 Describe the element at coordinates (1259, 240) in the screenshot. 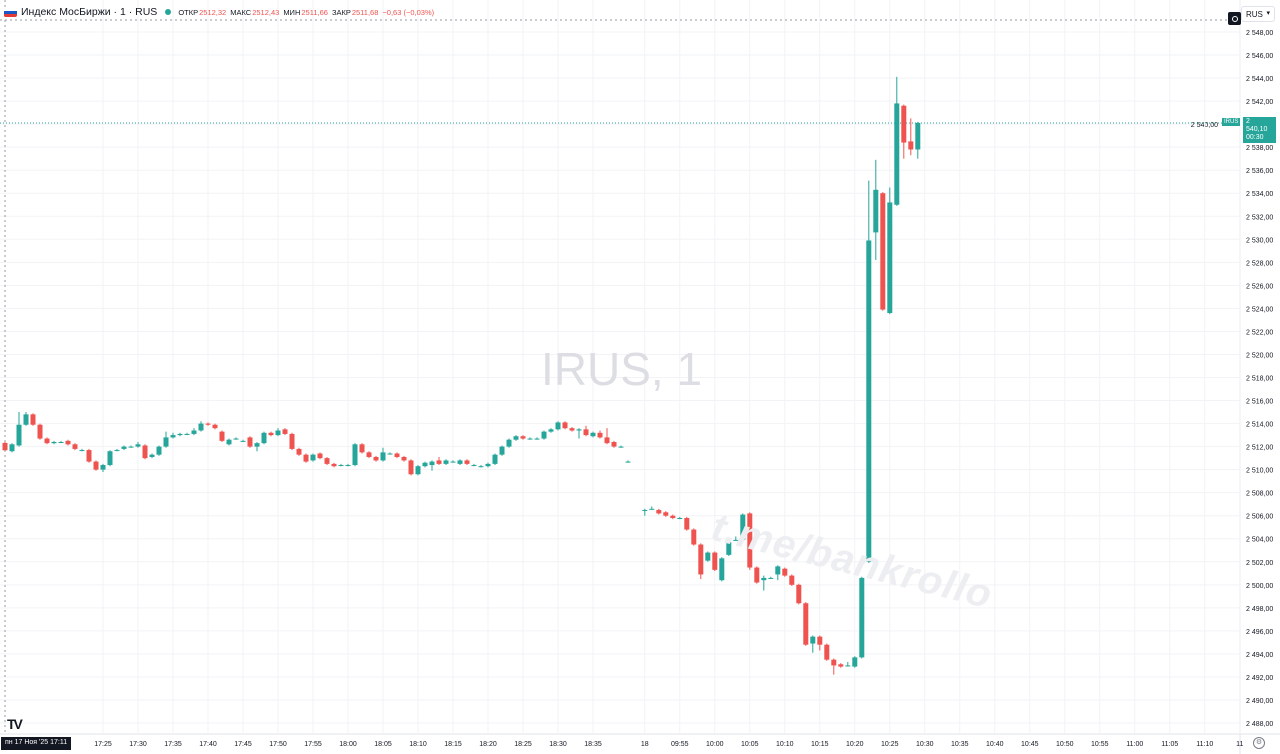

I see `y-tick-label: 2 530,00` at that location.